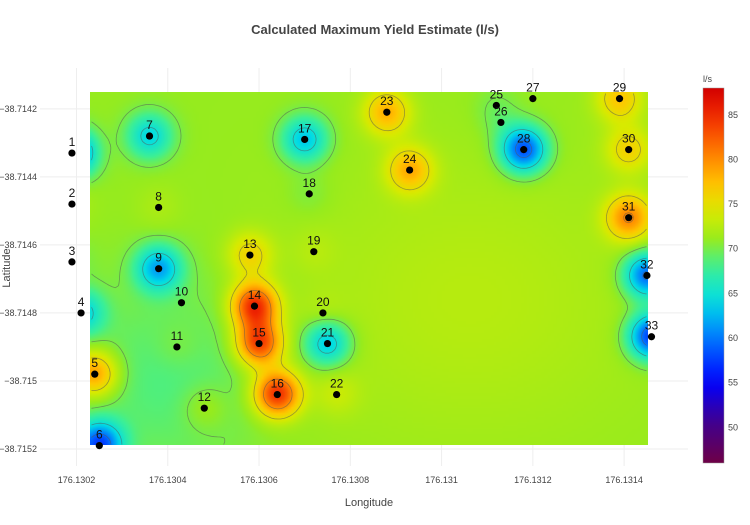 The image size is (750, 525). Describe the element at coordinates (18, 177) in the screenshot. I see `y-tick-label: −38.7144` at that location.